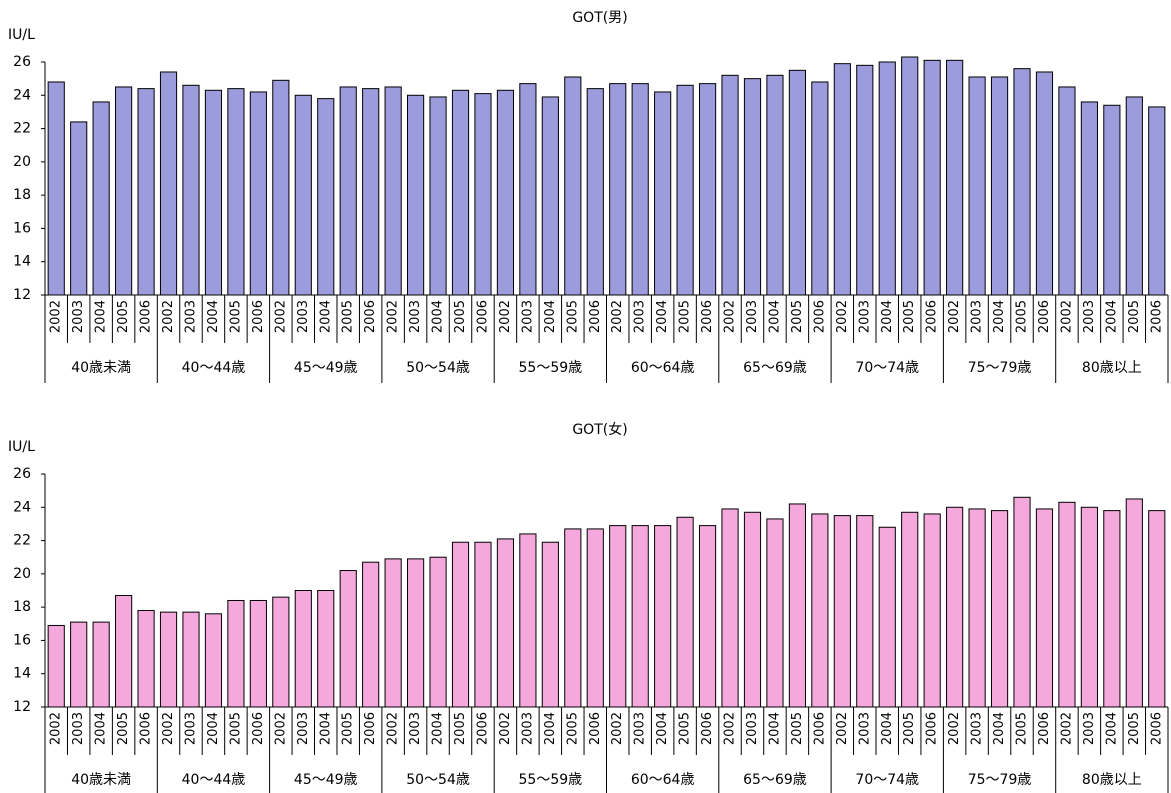 This screenshot has height=793, width=1171. Describe the element at coordinates (599, 18) in the screenshot. I see `chart-title: GOT(男)` at that location.